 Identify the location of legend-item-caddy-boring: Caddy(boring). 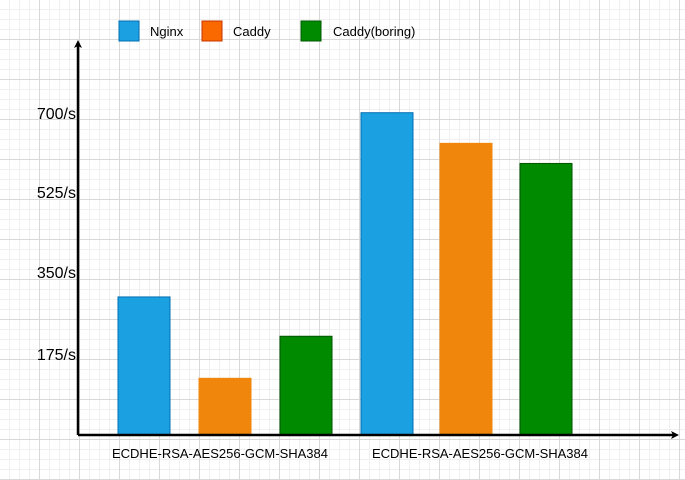
(357, 31).